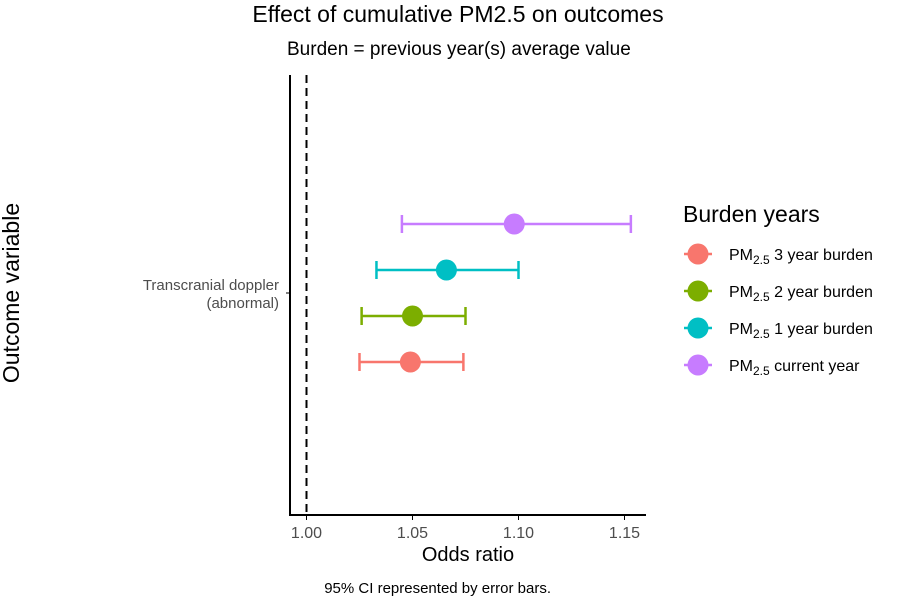 This screenshot has height=606, width=900. What do you see at coordinates (624, 533) in the screenshot?
I see `x-tick-label: 1.15` at bounding box center [624, 533].